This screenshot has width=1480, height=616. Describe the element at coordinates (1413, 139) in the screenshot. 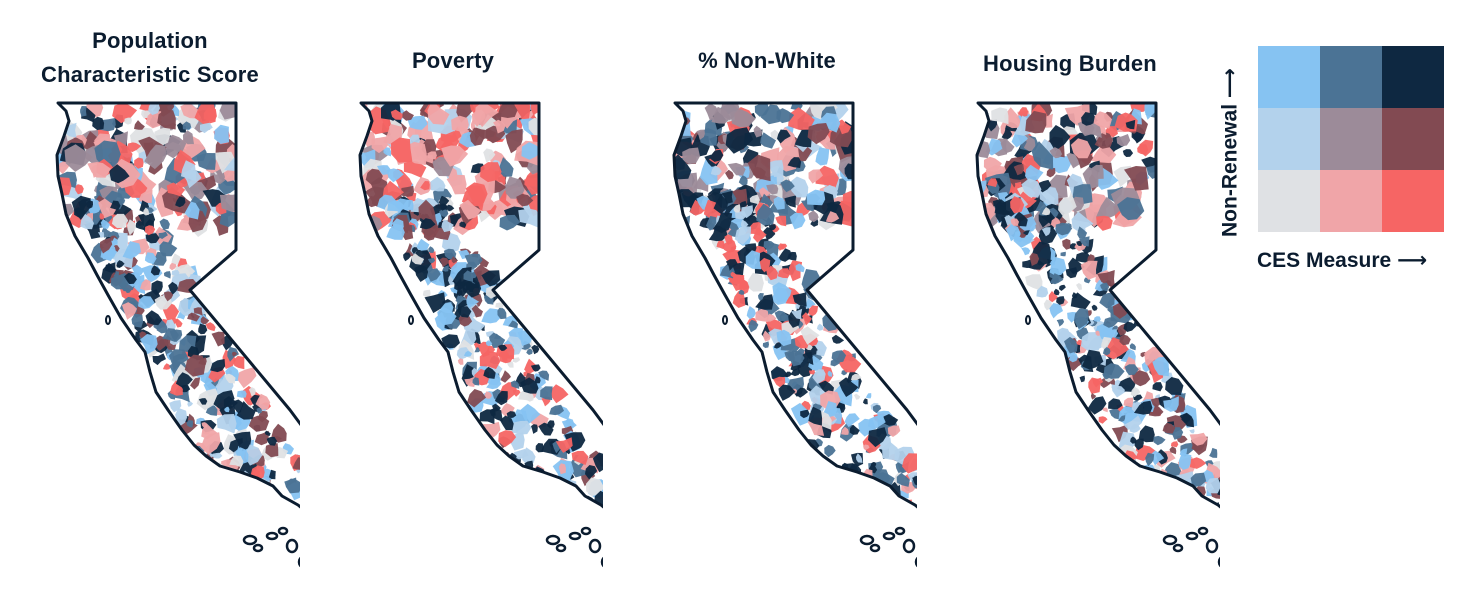

I see `legend-cell` at that location.